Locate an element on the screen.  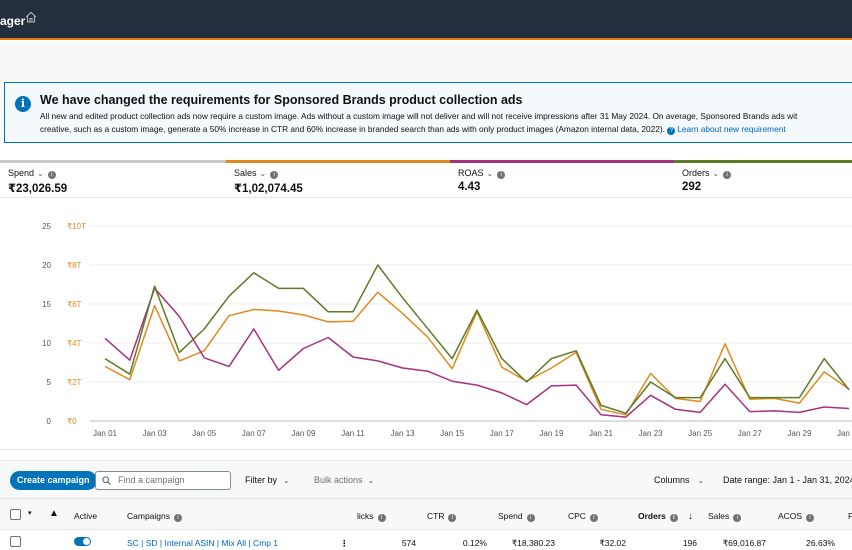
metric-value: 4.43 is located at coordinates (469, 187).